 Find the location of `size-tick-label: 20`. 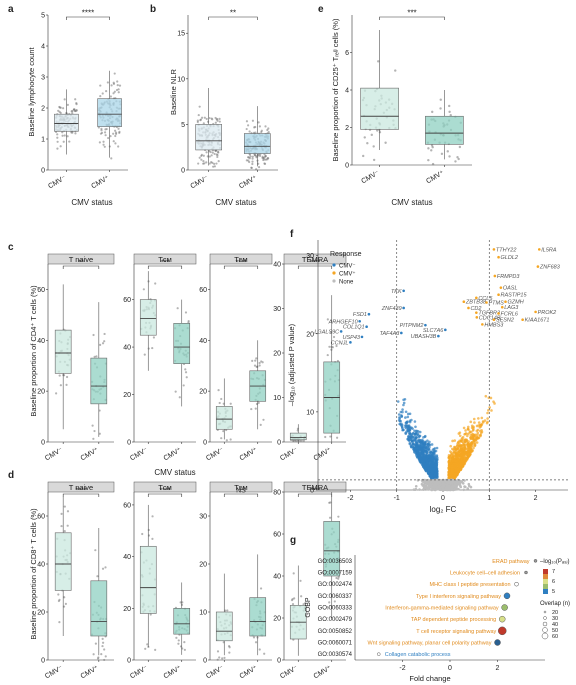

size-tick-label: 20 is located at coordinates (555, 613).